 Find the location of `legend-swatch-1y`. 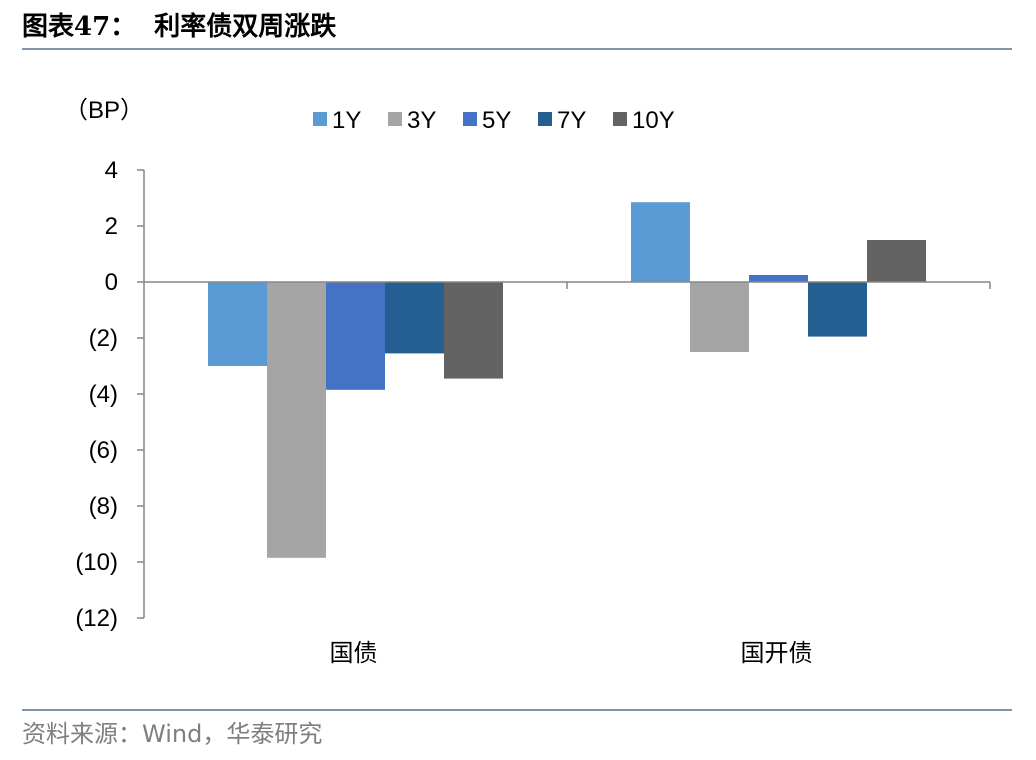

legend-swatch-1y is located at coordinates (320, 119).